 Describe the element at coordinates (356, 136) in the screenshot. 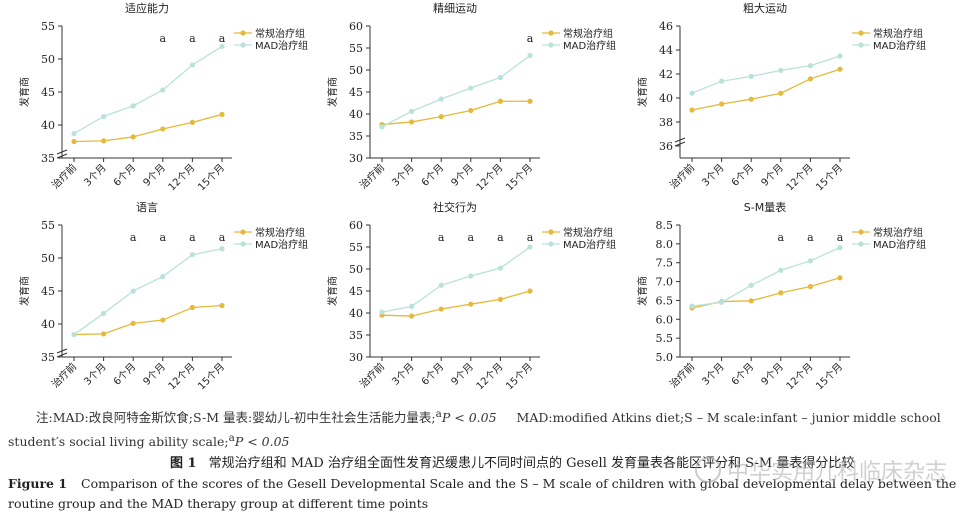

I see `y-tick-label: 35` at that location.